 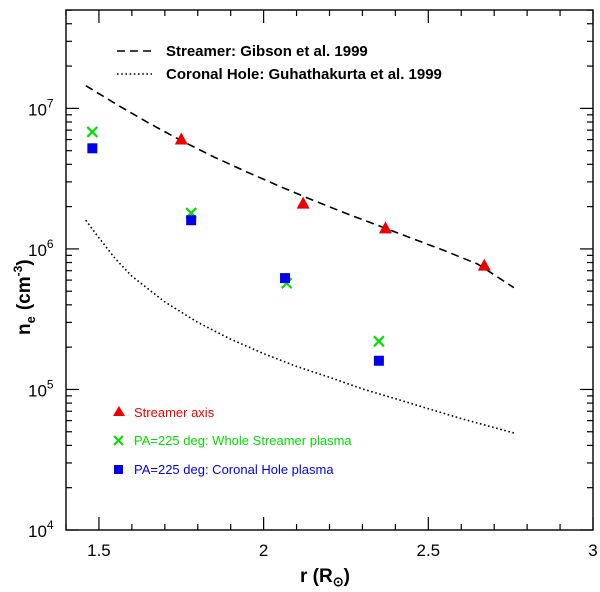 I want to click on x-tick-labels: 1.5 2 2.5 3, so click(x=342, y=550).